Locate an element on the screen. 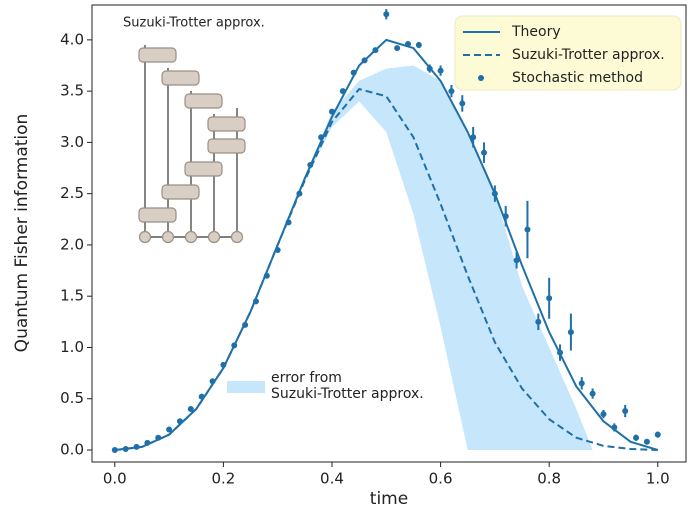  y-axis-label: Quantum Fisher information is located at coordinates (22, 233).